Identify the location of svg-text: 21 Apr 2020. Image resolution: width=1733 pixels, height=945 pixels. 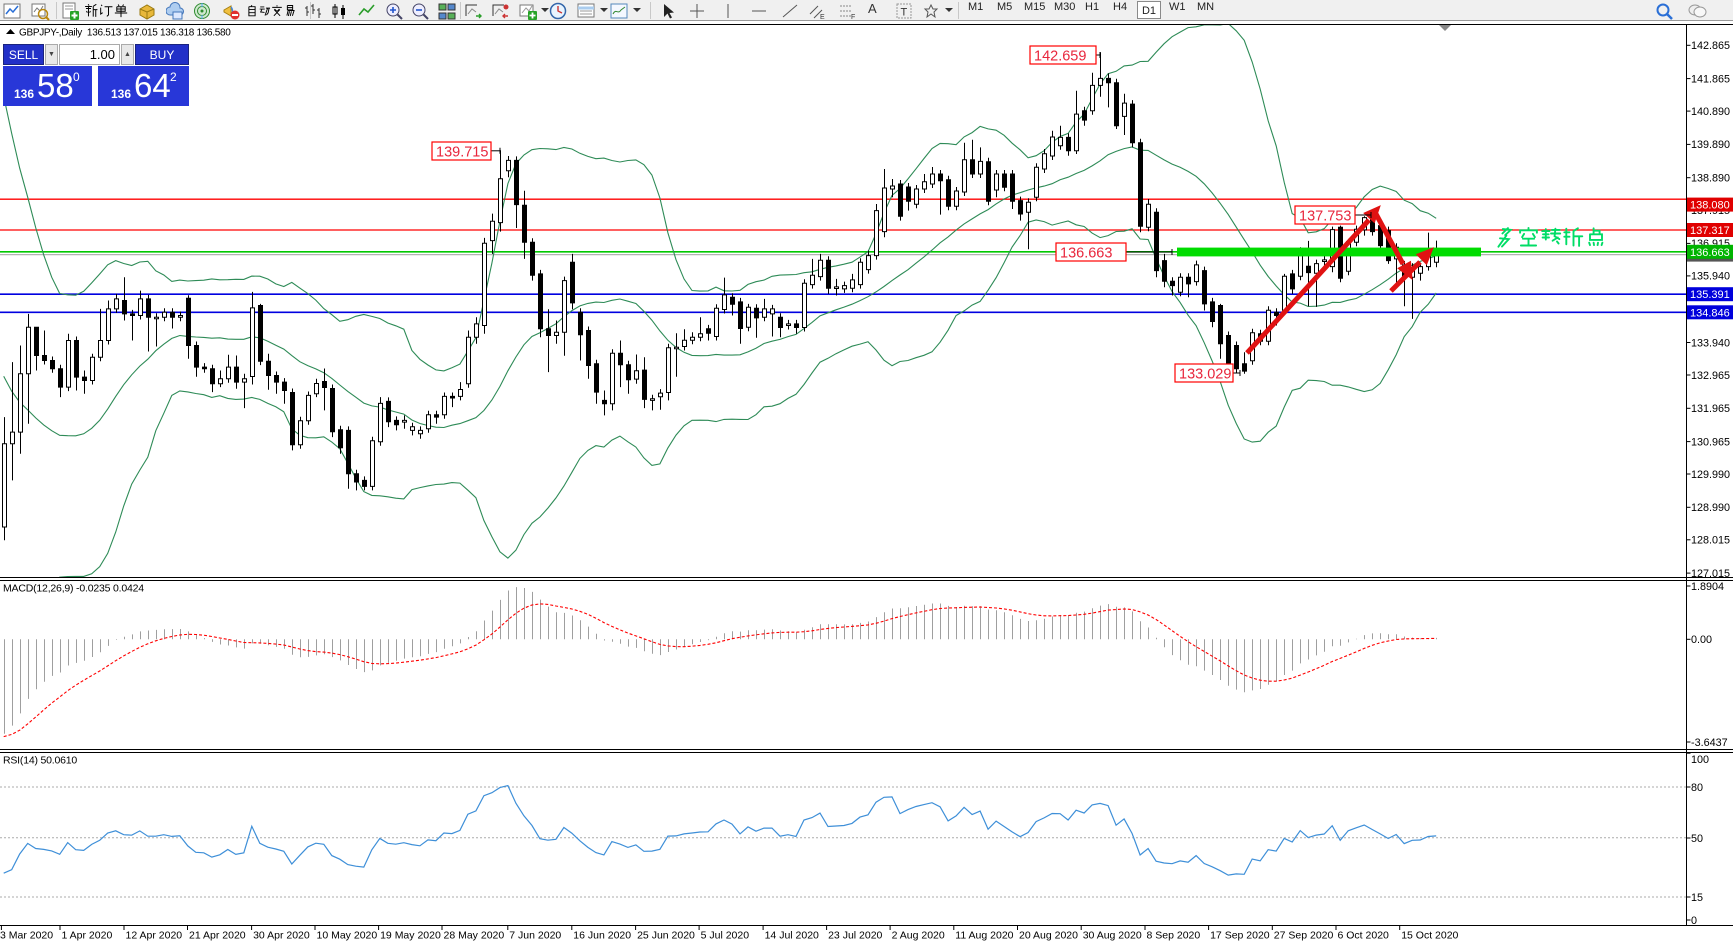
(217, 936).